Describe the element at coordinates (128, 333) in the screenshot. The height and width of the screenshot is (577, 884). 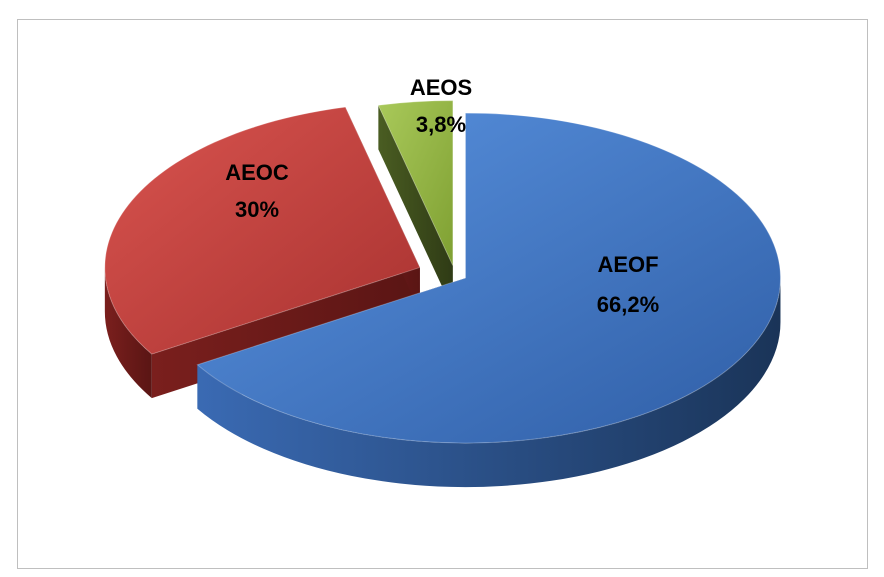
I see `pie-slice-side-aeoc` at that location.